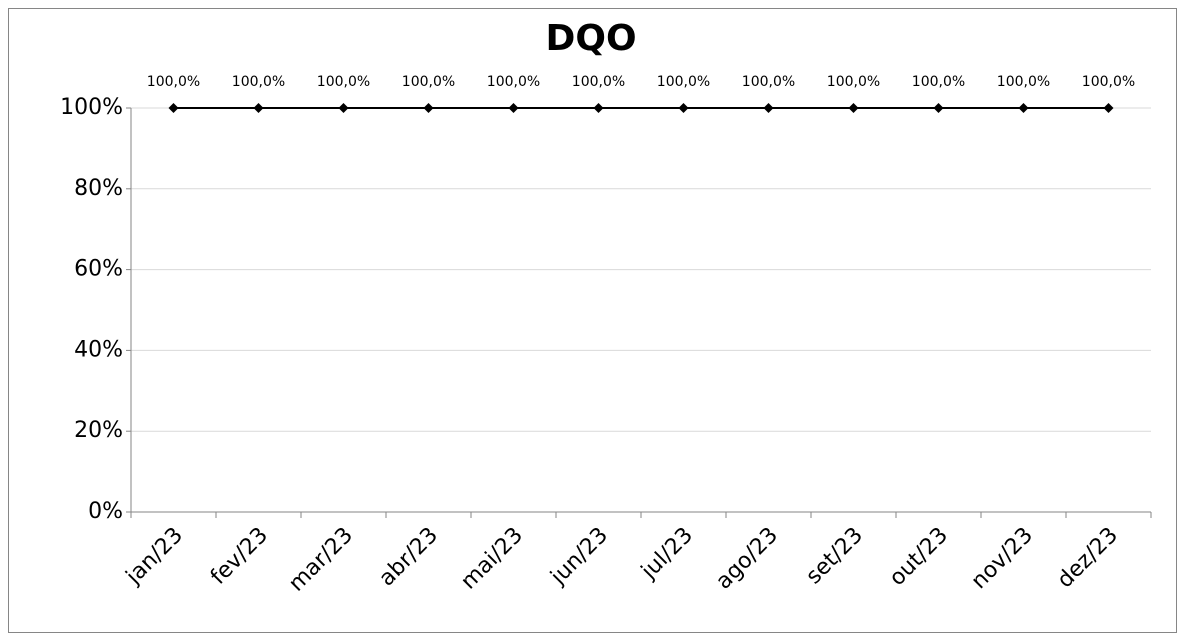 The height and width of the screenshot is (633, 1178). I want to click on y-tick-label: 100%, so click(91, 107).